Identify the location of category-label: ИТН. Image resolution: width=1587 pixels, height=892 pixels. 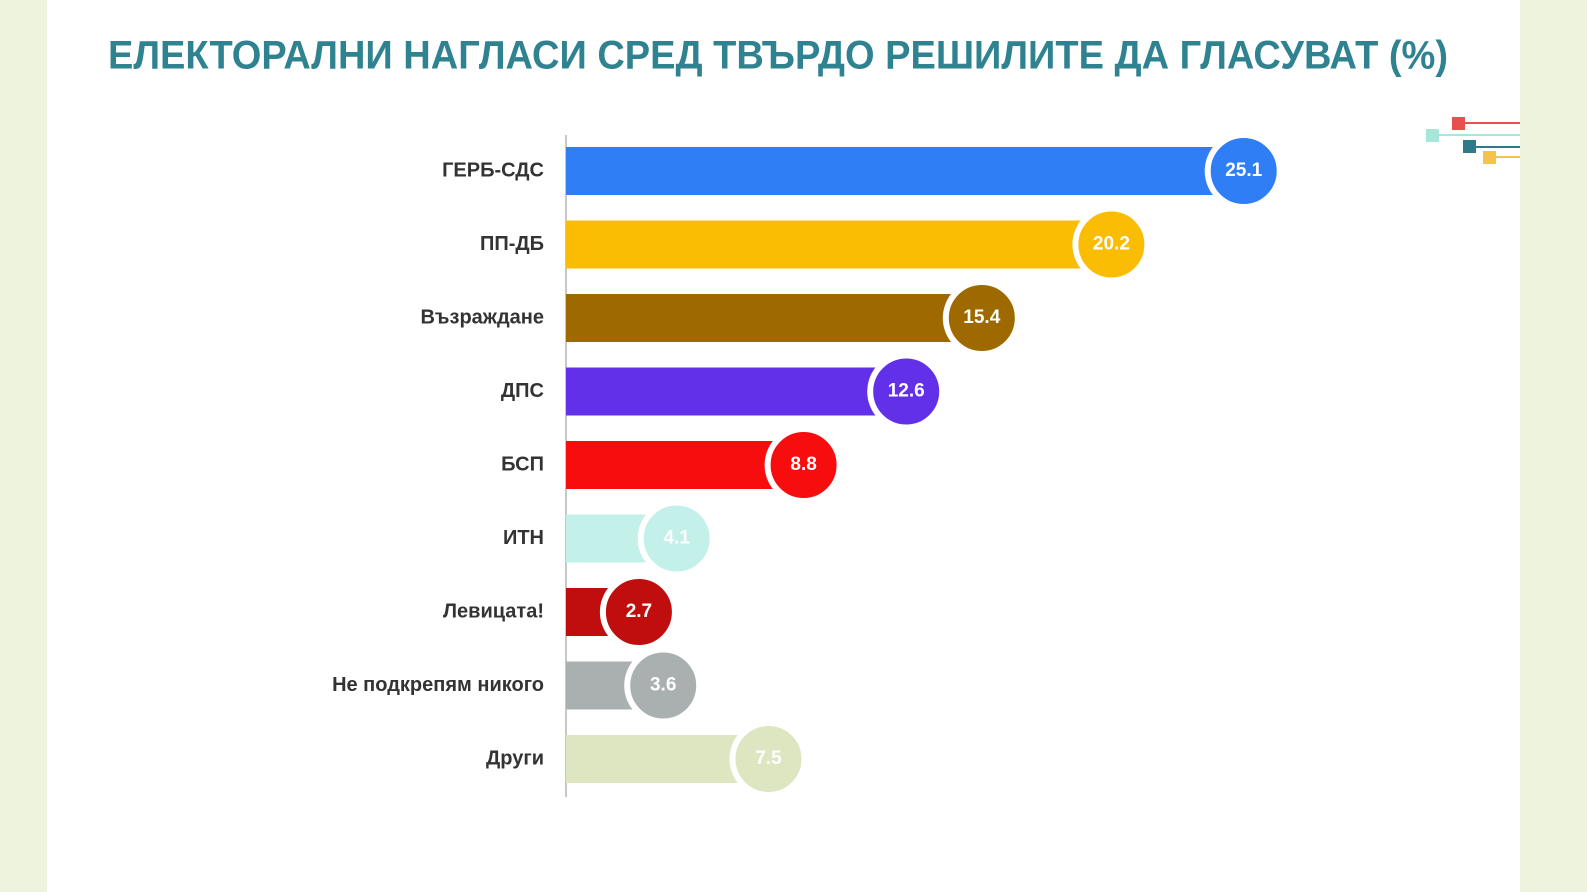
(523, 538).